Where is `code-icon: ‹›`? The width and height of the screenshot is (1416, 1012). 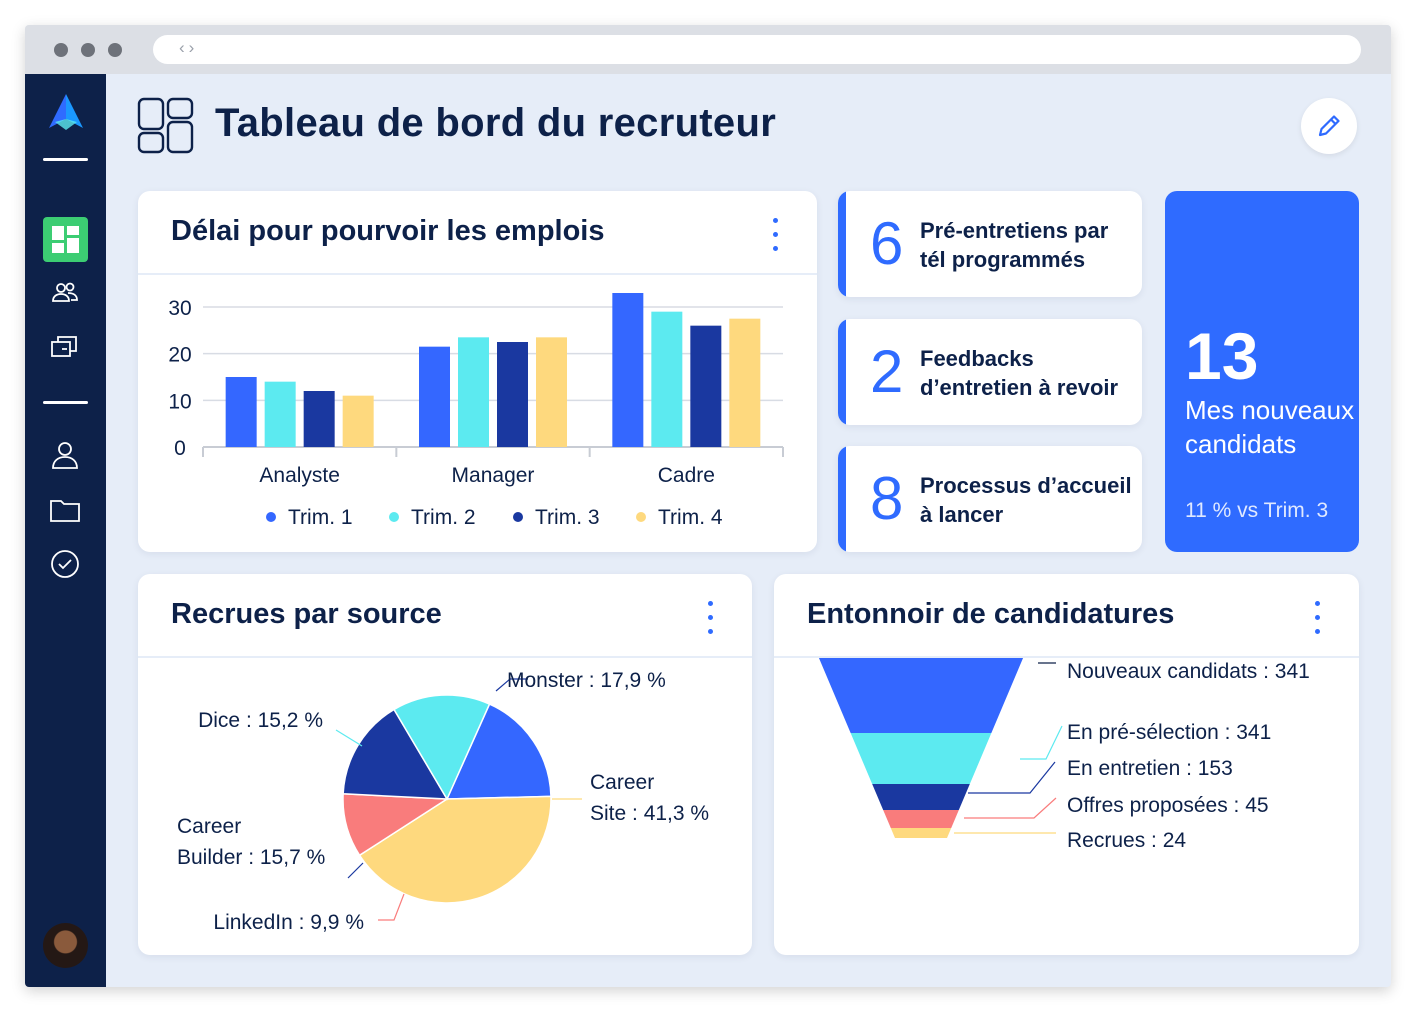
code-icon: ‹› is located at coordinates (189, 47).